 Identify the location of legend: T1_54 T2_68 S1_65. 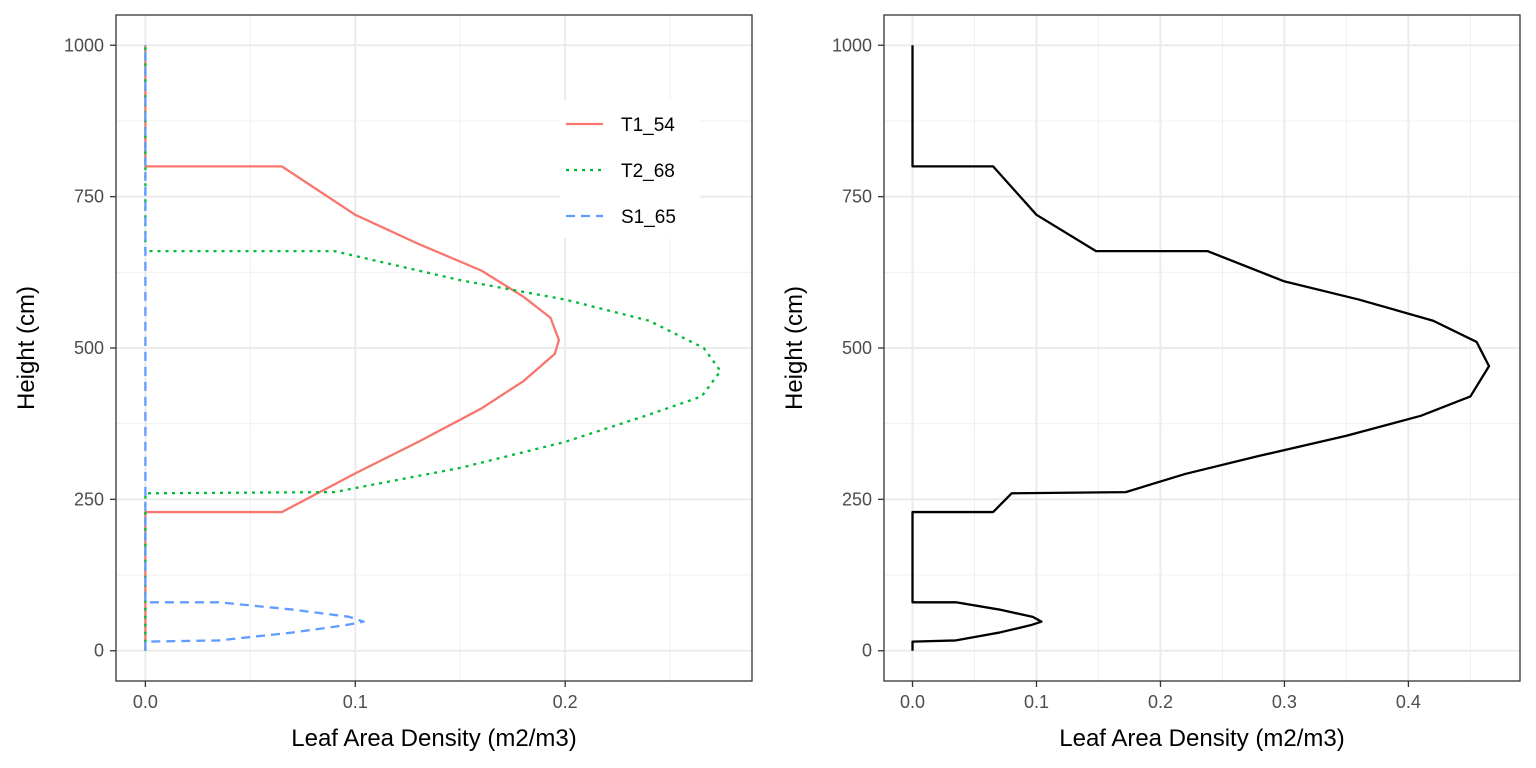
(630, 169).